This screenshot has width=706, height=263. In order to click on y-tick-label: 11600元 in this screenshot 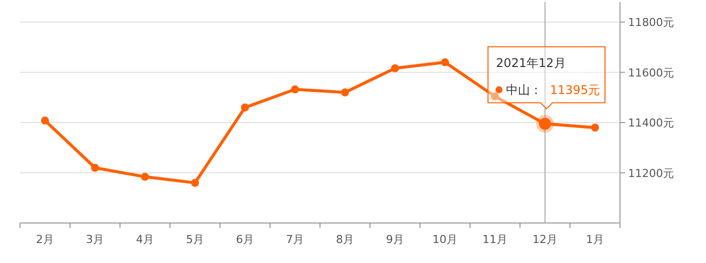, I will do `click(651, 73)`.